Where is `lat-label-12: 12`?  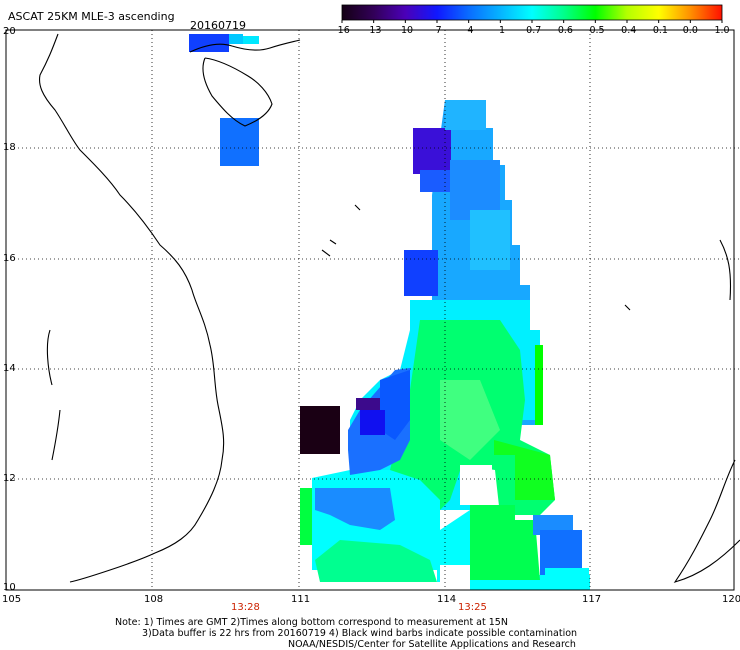 lat-label-12: 12 is located at coordinates (9, 478).